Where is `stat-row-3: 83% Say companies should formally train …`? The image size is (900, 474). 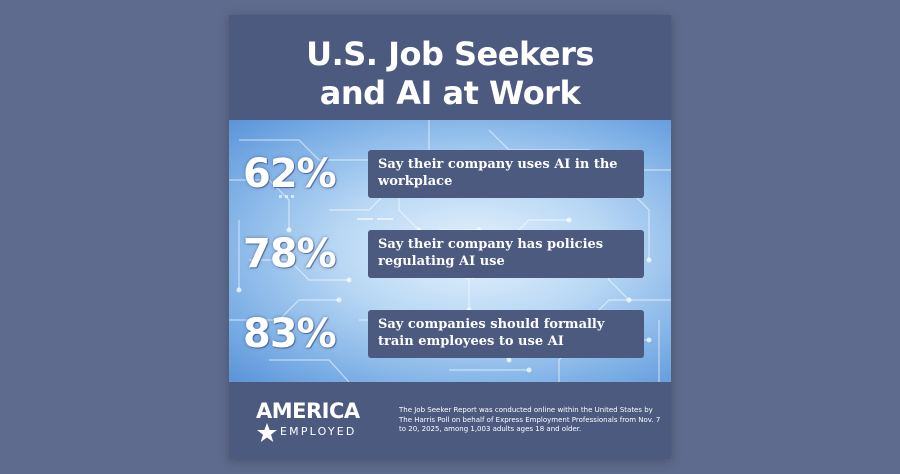 stat-row-3: 83% Say companies should formally train … is located at coordinates (450, 334).